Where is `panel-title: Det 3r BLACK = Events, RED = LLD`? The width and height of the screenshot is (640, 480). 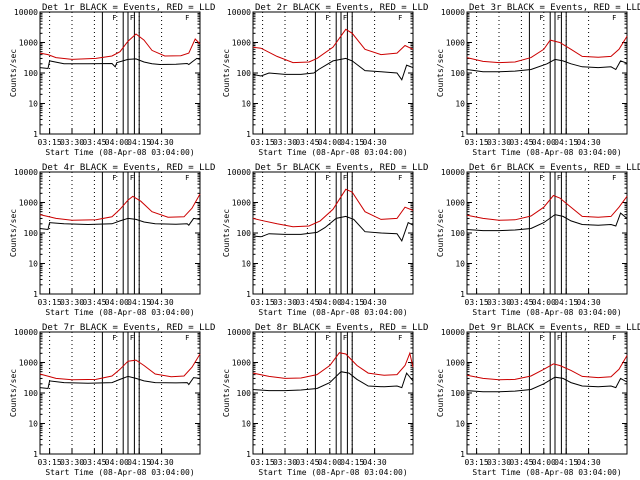
panel-title: Det 3r BLACK = Events, RED = LLD is located at coordinates (554, 8).